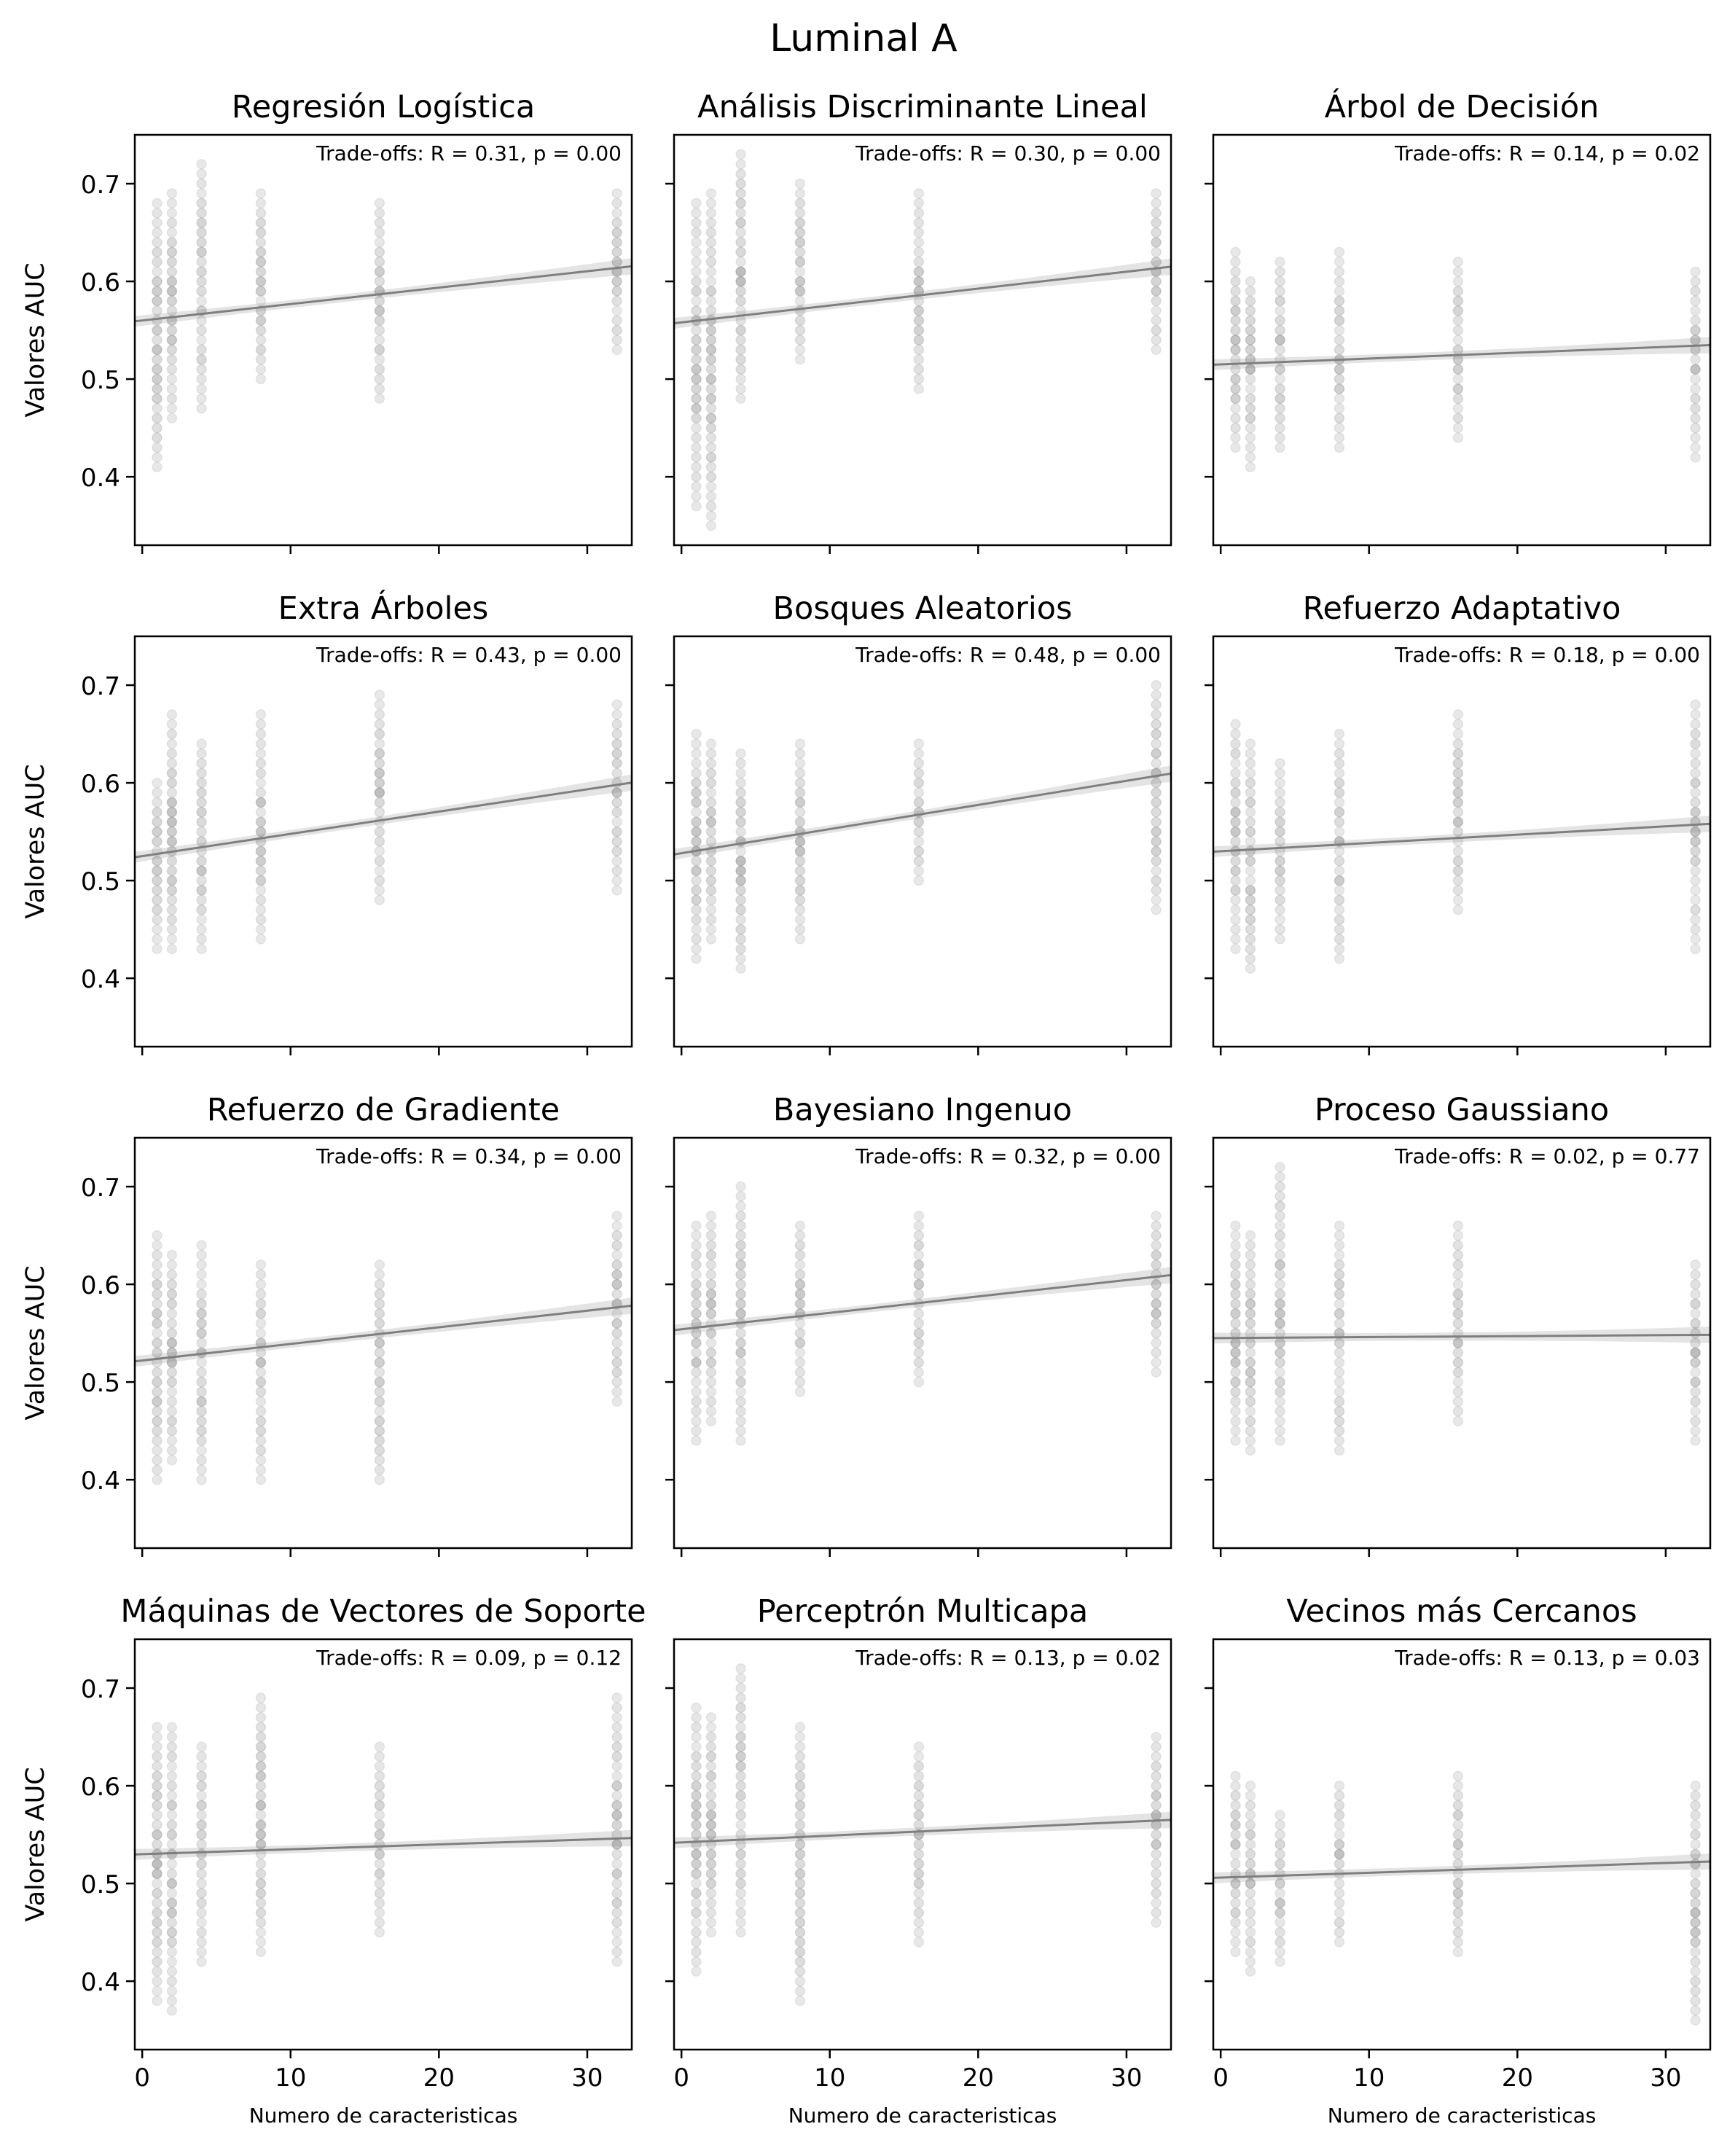 The image size is (1727, 2156). What do you see at coordinates (1126, 2078) in the screenshot?
I see `x-tick-label: 30` at bounding box center [1126, 2078].